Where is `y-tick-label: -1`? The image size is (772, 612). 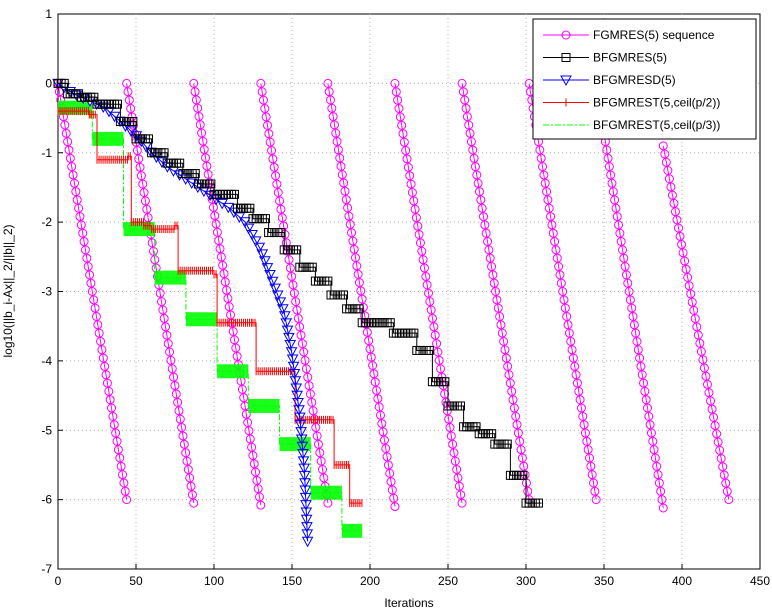
y-tick-label: -1 is located at coordinates (46, 153).